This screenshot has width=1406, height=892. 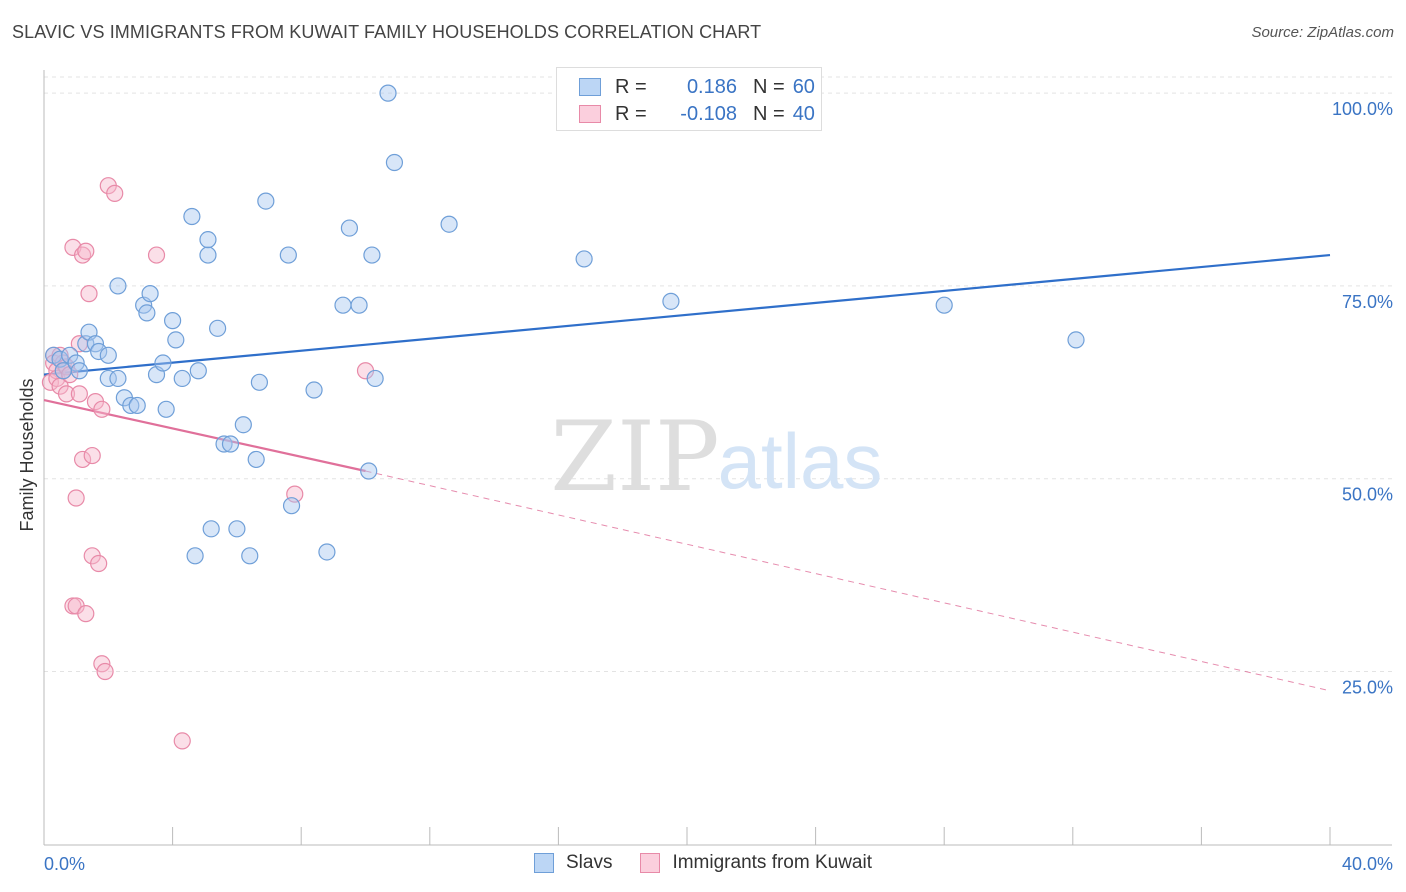 I want to click on slavs-n-value: 60, so click(x=803, y=86).